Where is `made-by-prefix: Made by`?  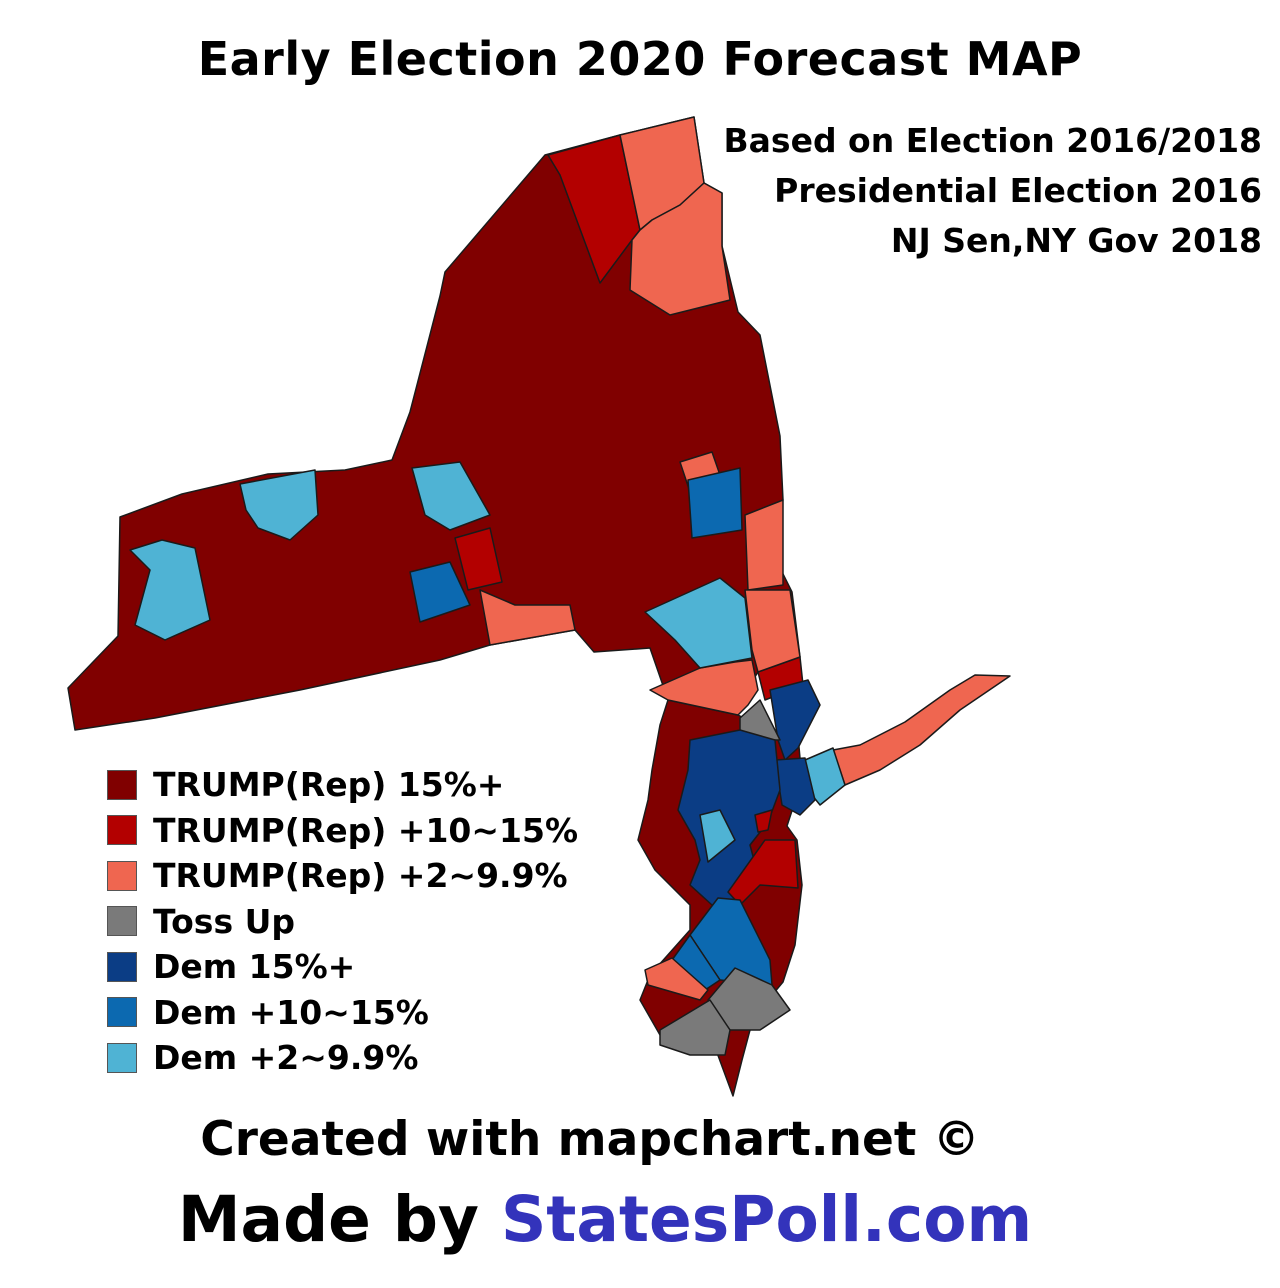
made-by-prefix: Made by is located at coordinates (328, 1219).